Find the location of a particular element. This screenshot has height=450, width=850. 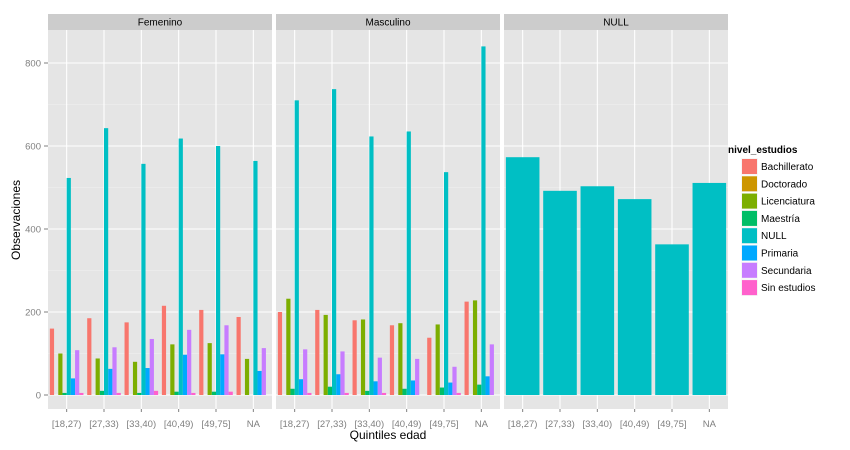

y-axis: 0 200 400 600 800 is located at coordinates (36, 230).